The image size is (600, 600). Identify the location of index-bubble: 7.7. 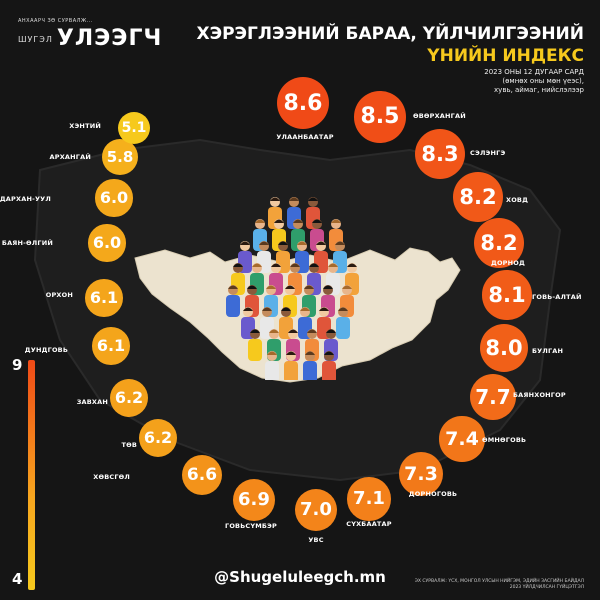
(493, 397).